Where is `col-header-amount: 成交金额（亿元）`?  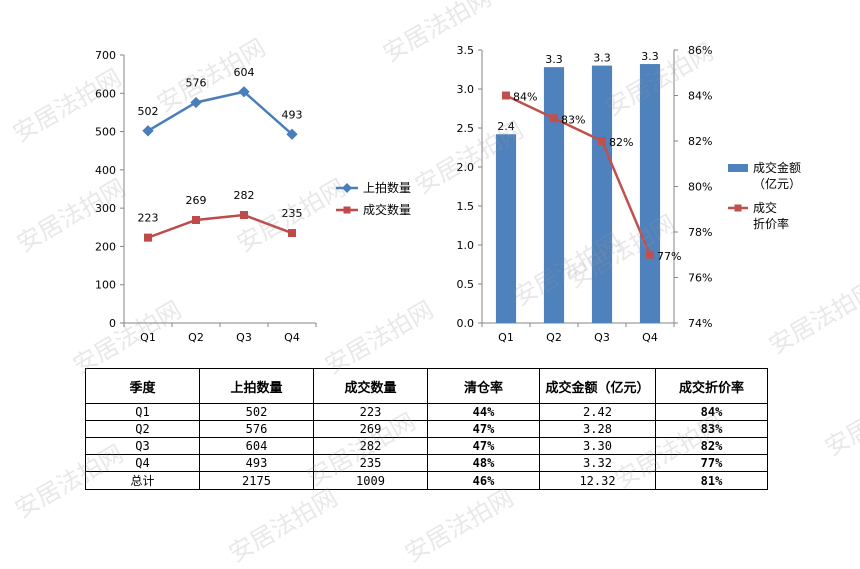
col-header-amount: 成交金额（亿元） is located at coordinates (597, 386).